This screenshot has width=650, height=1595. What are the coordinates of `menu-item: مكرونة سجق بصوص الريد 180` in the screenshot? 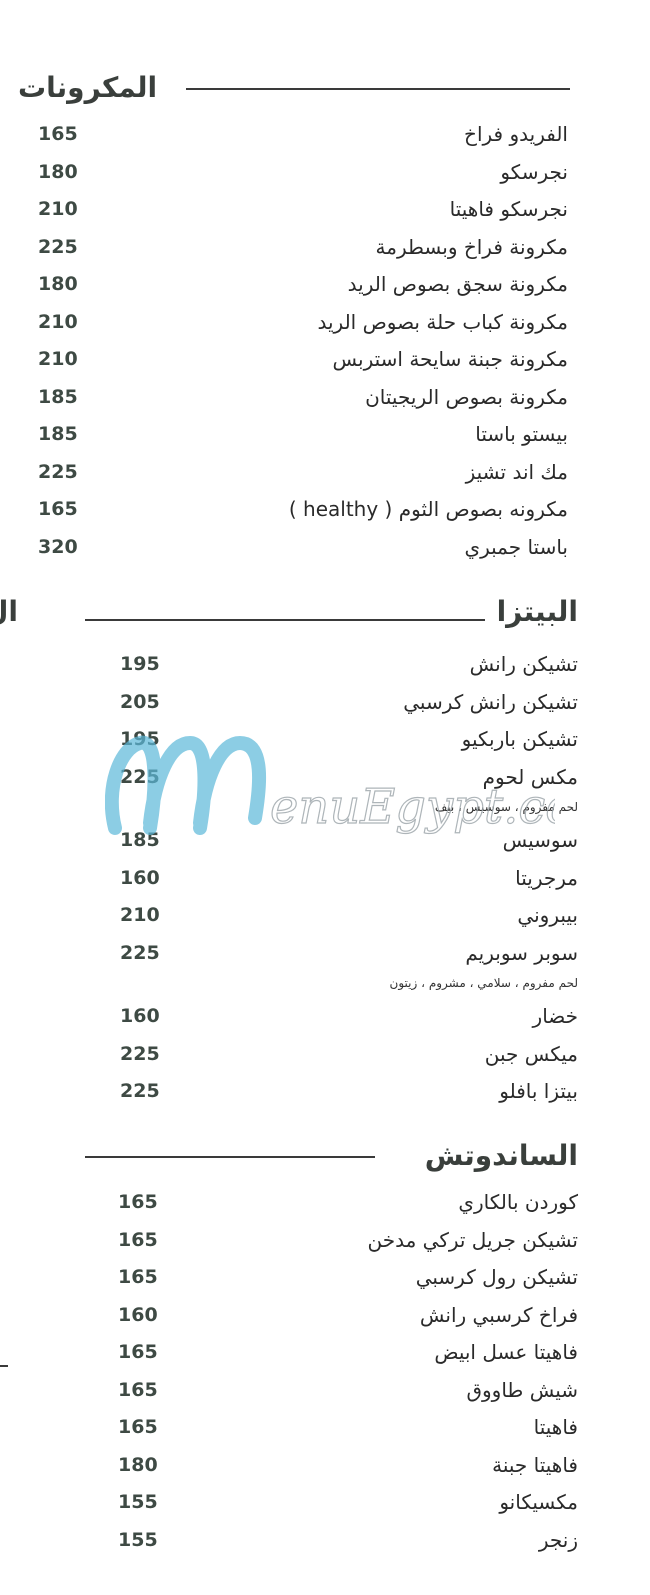 It's located at (303, 285).